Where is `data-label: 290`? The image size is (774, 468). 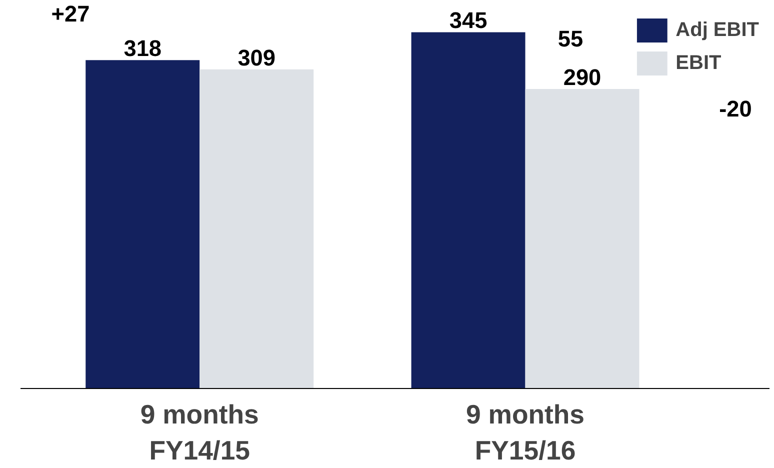 data-label: 290 is located at coordinates (582, 77).